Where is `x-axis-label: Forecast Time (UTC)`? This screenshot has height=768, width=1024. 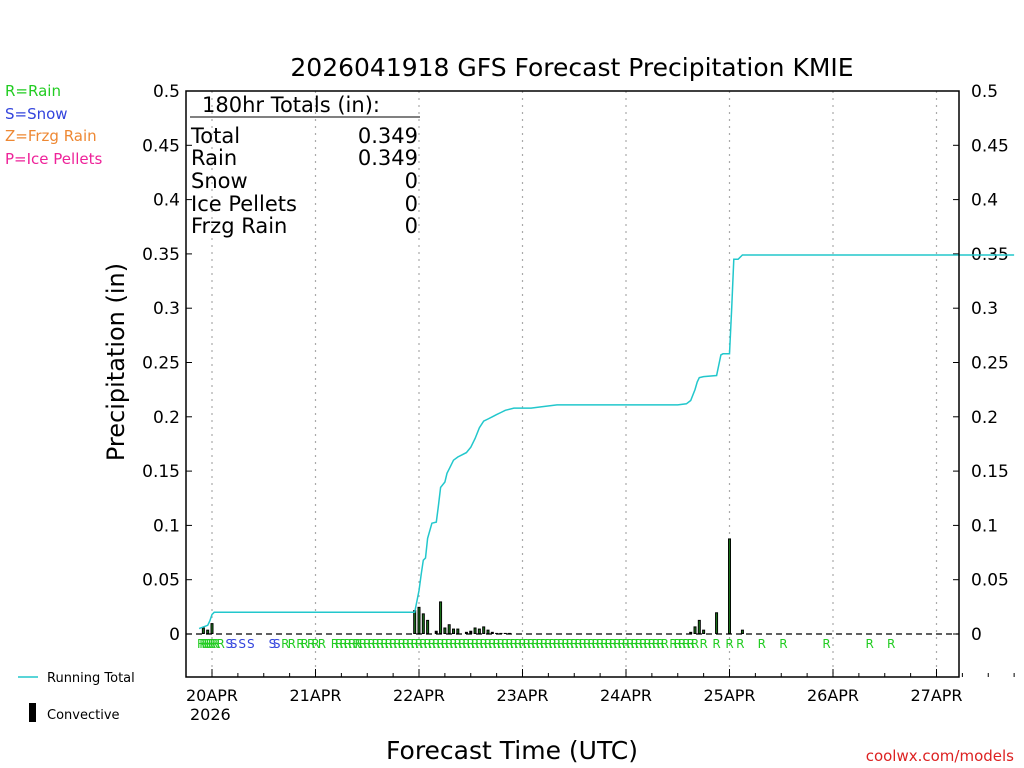 x-axis-label: Forecast Time (UTC) is located at coordinates (512, 750).